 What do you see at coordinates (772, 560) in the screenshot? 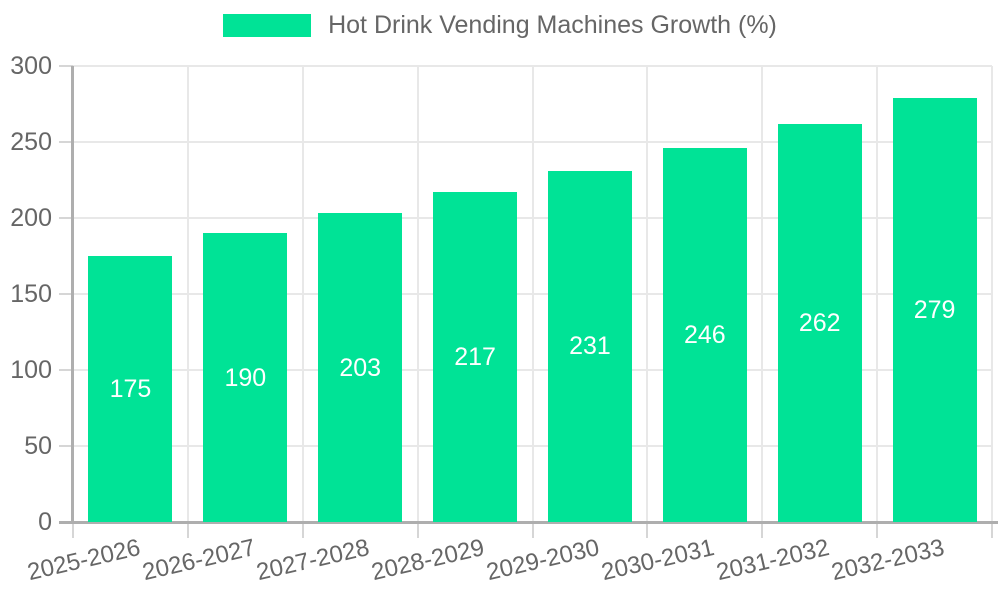
I see `x-tick-label: 2031-2032` at bounding box center [772, 560].